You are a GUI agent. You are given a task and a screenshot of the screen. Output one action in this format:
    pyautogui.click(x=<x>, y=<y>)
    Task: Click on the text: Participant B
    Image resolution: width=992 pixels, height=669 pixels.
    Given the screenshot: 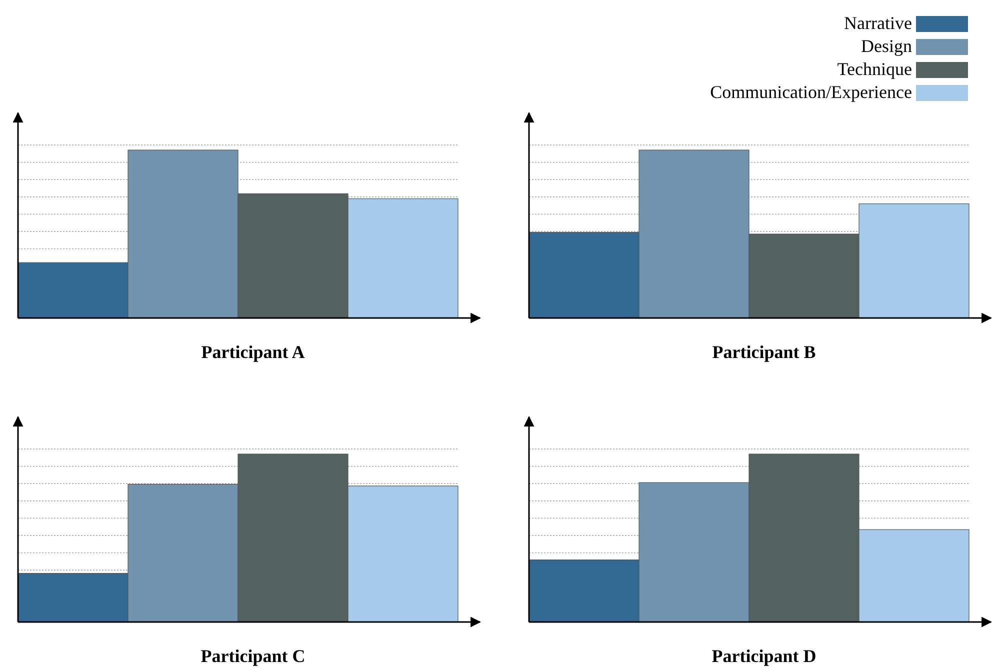 What is the action you would take?
    pyautogui.click(x=764, y=352)
    